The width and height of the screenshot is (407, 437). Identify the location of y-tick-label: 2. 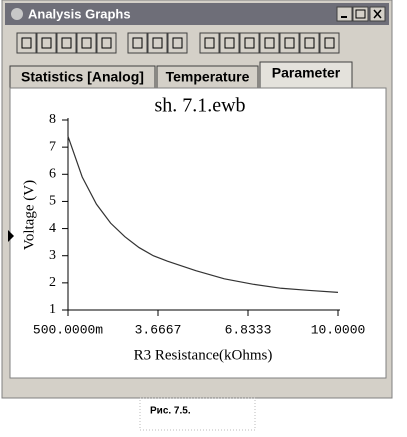
(52, 282).